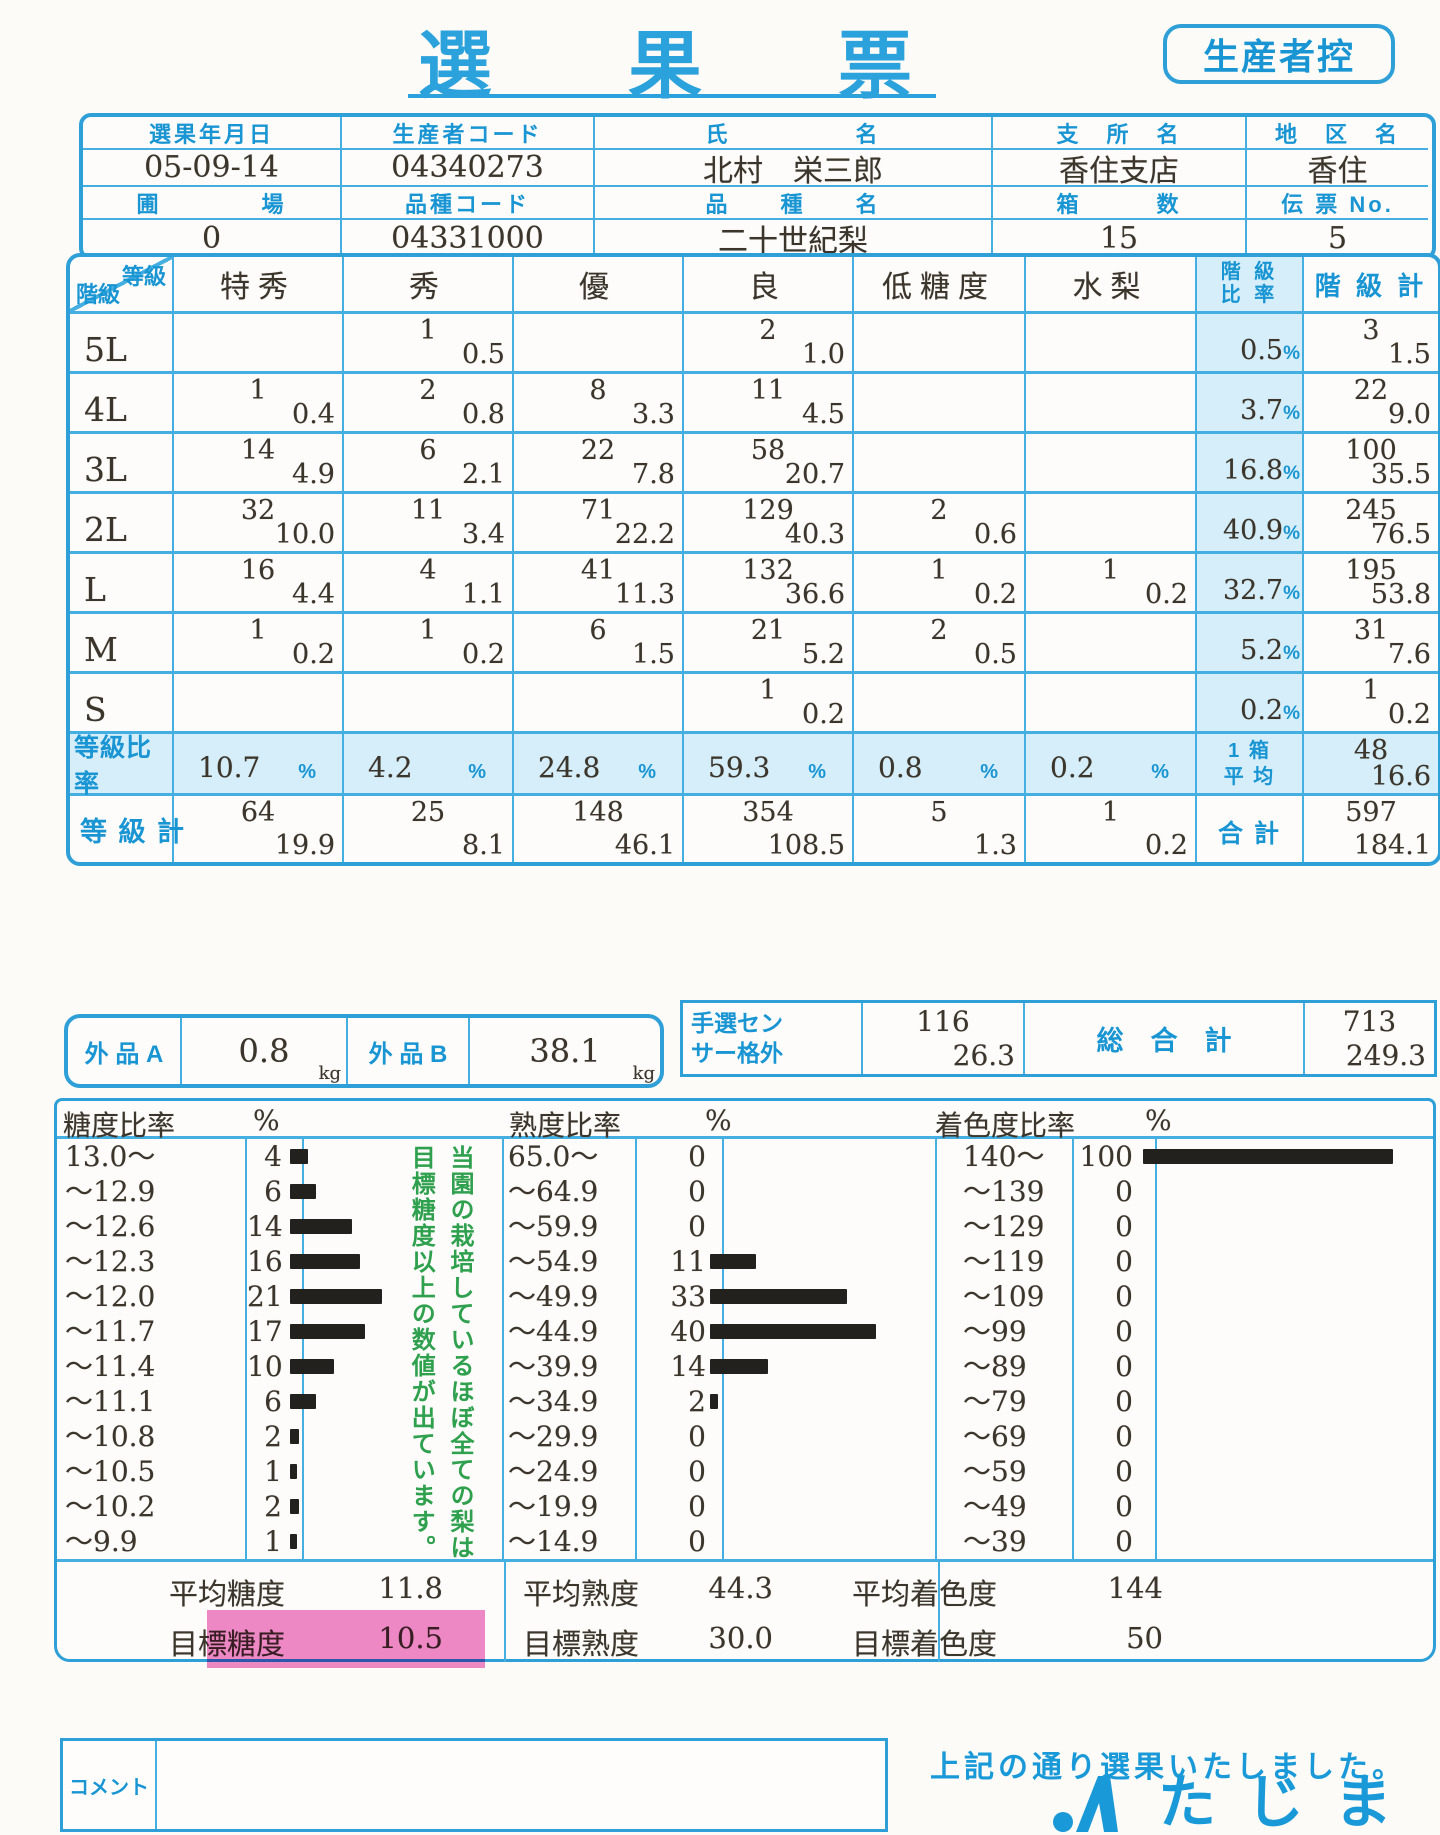  I want to click on range-label: 13.0～, so click(152, 1156).